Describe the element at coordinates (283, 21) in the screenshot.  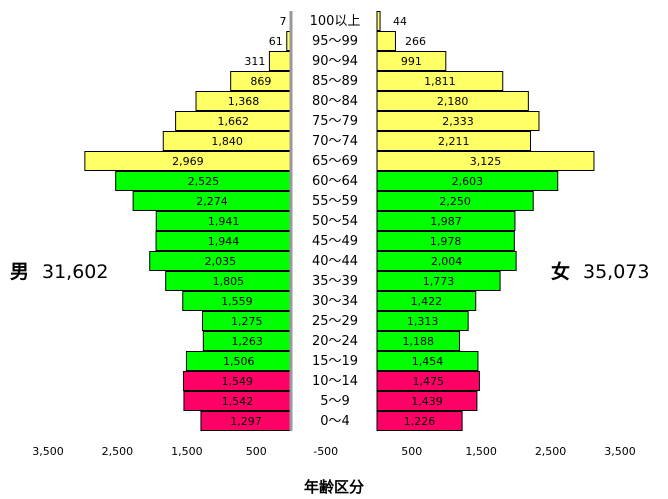
I see `male-value-label: 7` at that location.